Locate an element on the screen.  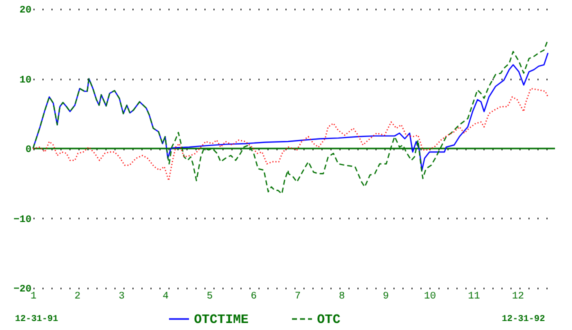
y-tick-label: −10 is located at coordinates (22, 220).